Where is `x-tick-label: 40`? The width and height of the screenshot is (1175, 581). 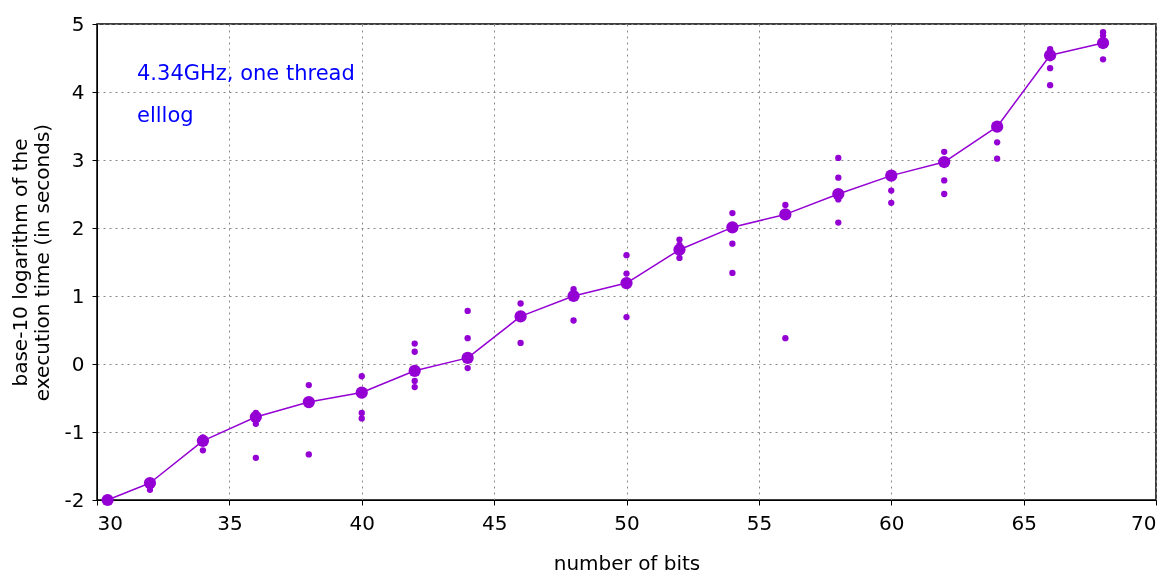
x-tick-label: 40 is located at coordinates (362, 522).